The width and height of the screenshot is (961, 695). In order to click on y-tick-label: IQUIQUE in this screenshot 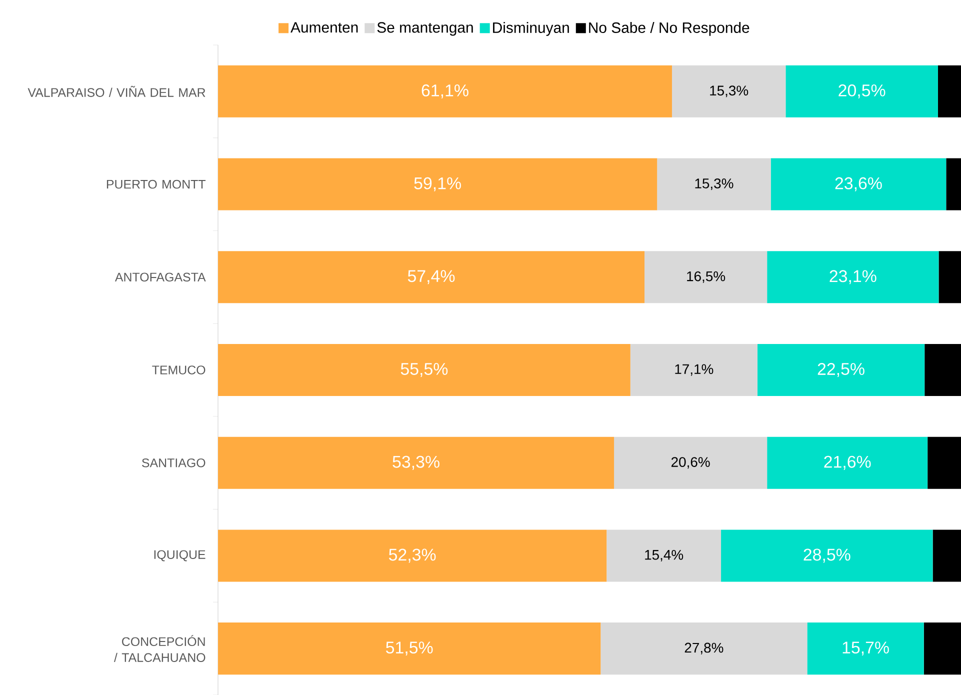, I will do `click(180, 556)`.